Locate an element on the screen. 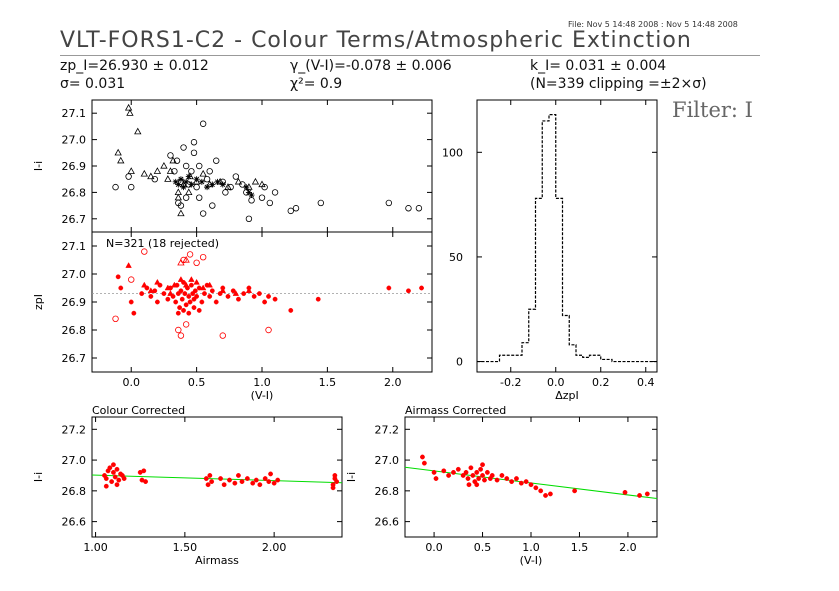 The height and width of the screenshot is (591, 839). airmass-frame is located at coordinates (531, 477).